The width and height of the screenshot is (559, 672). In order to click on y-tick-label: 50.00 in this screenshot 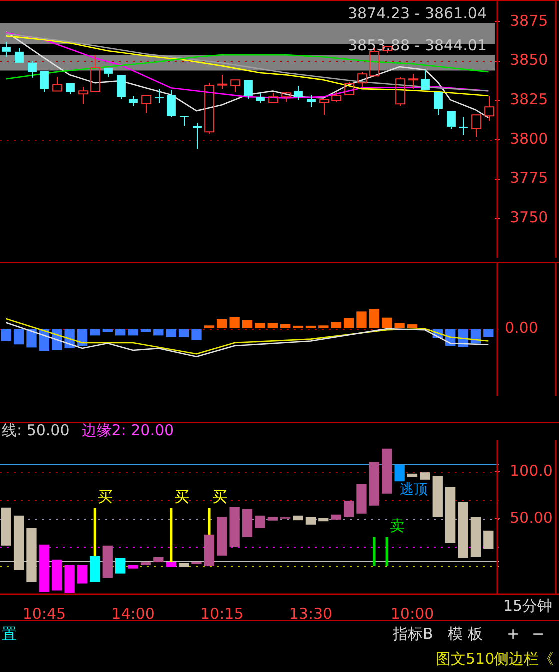, I will do `click(531, 517)`.